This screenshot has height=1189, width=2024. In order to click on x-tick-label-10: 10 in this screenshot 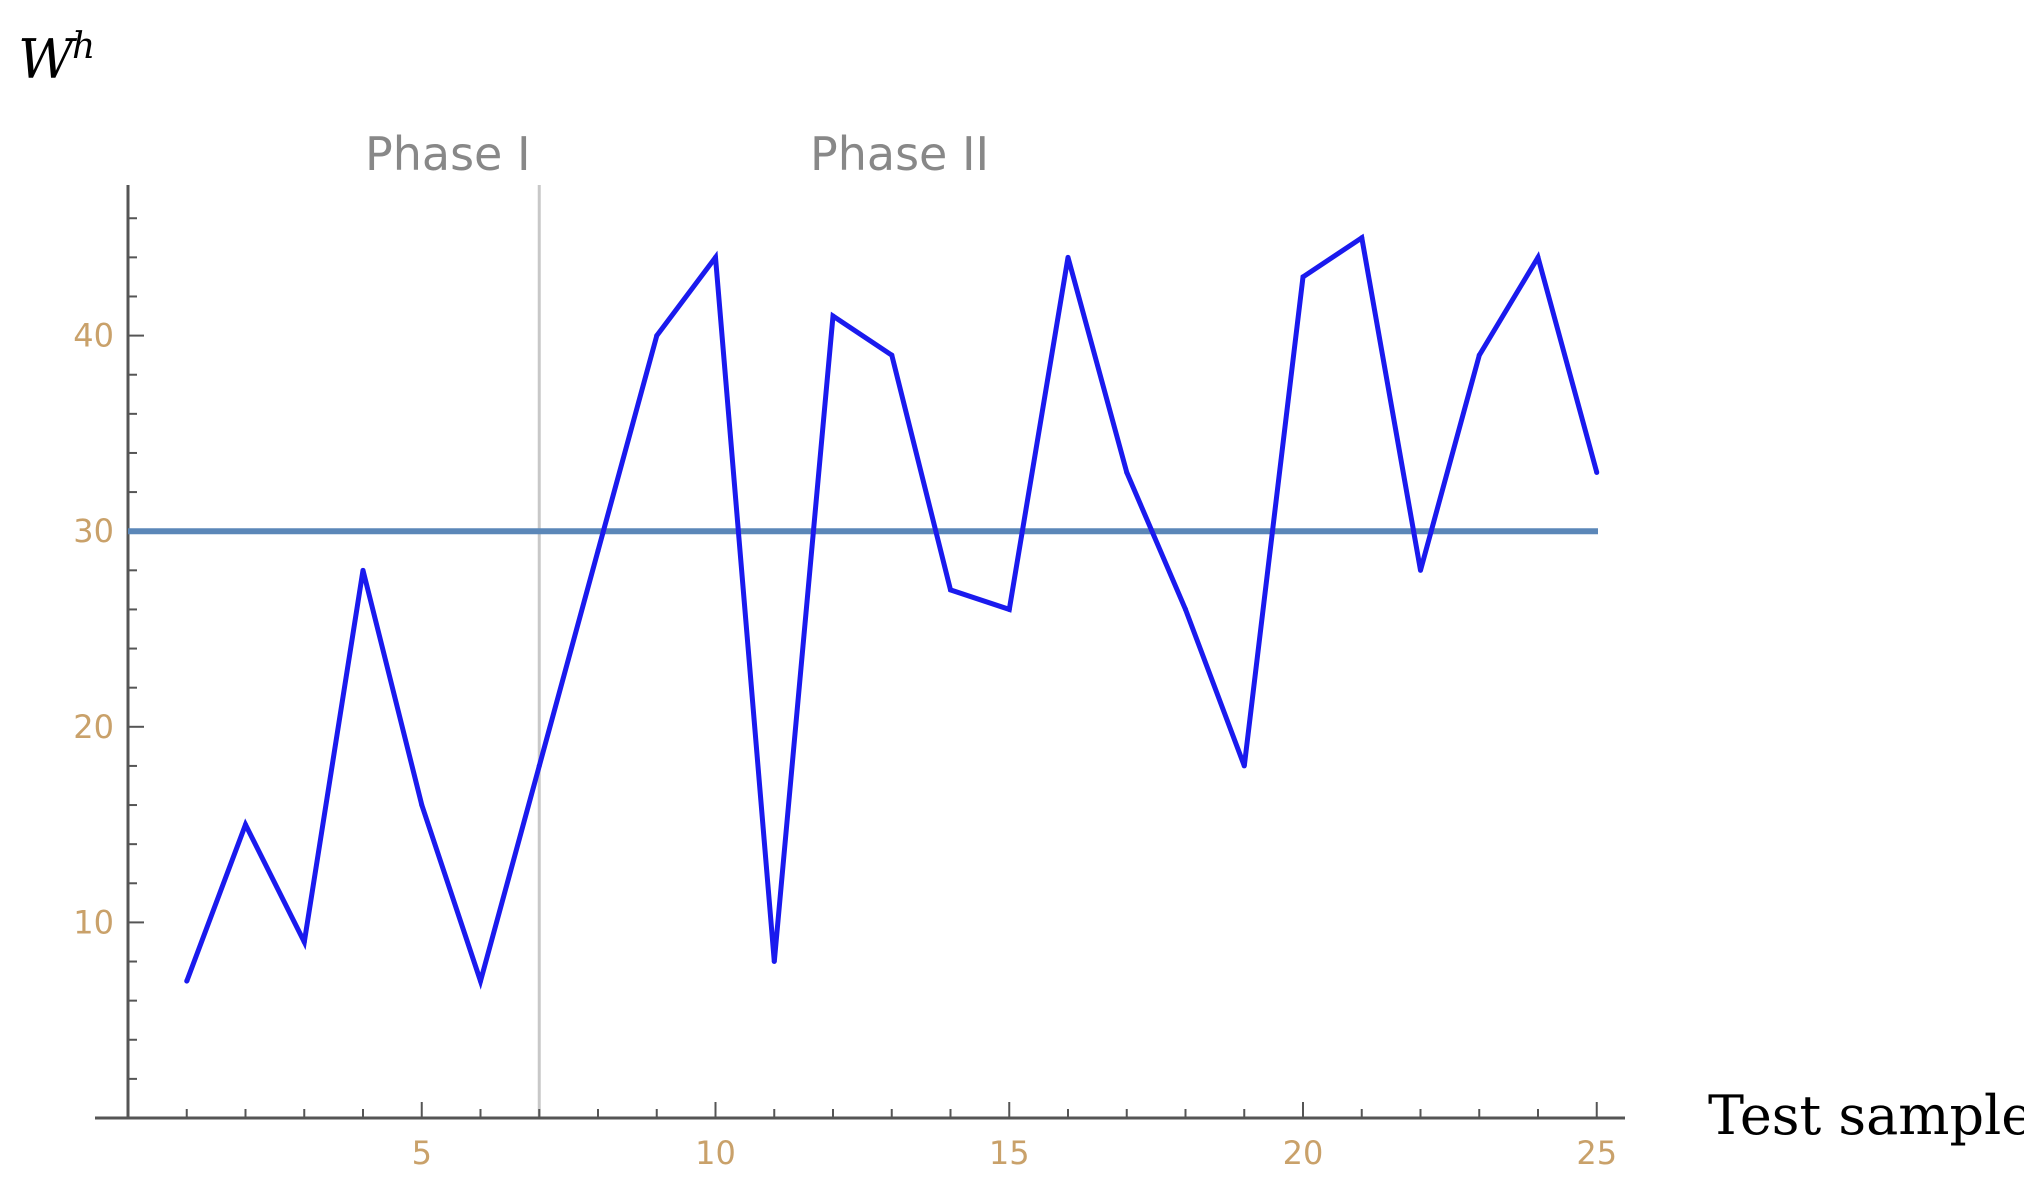, I will do `click(715, 1153)`.